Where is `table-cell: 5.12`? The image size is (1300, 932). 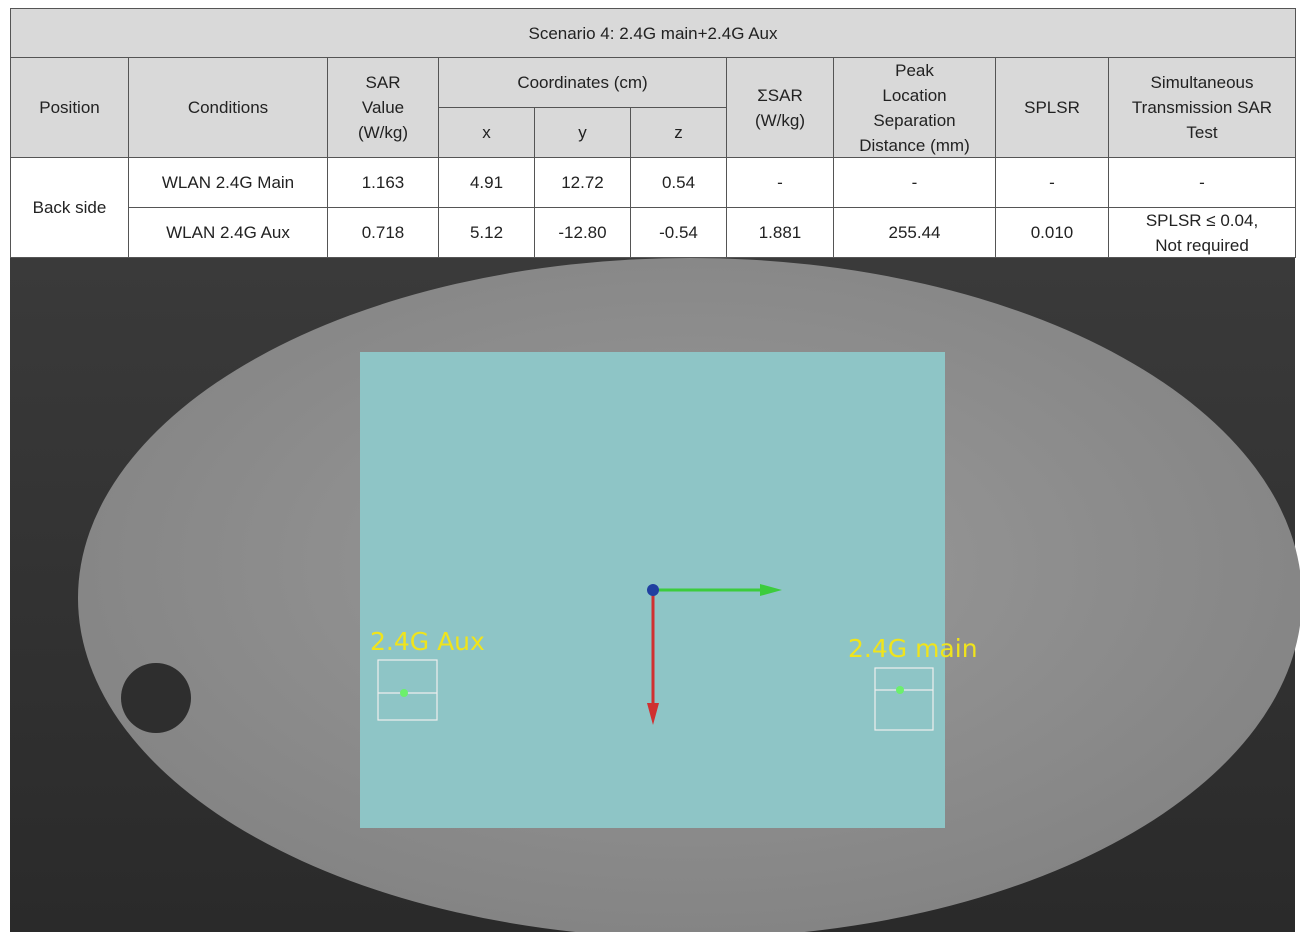
table-cell: 5.12 is located at coordinates (486, 232).